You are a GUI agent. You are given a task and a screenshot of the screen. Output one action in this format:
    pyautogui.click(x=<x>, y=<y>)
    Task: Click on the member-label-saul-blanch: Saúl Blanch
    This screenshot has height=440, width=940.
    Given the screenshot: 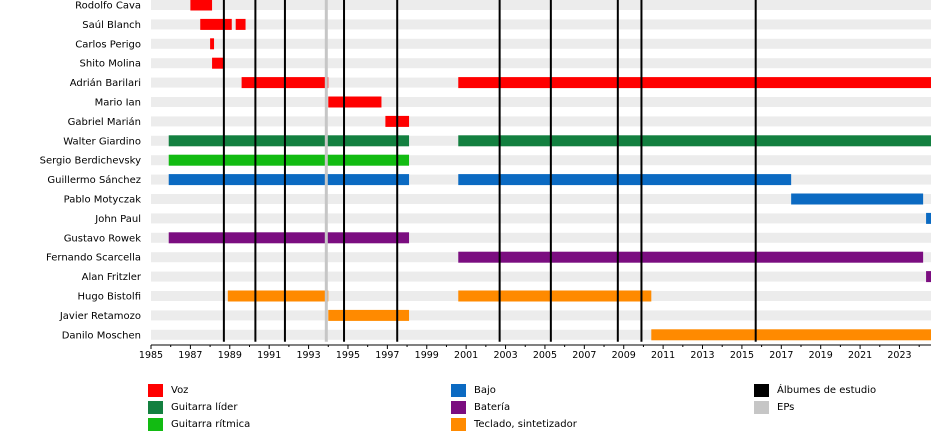 What is the action you would take?
    pyautogui.click(x=111, y=25)
    